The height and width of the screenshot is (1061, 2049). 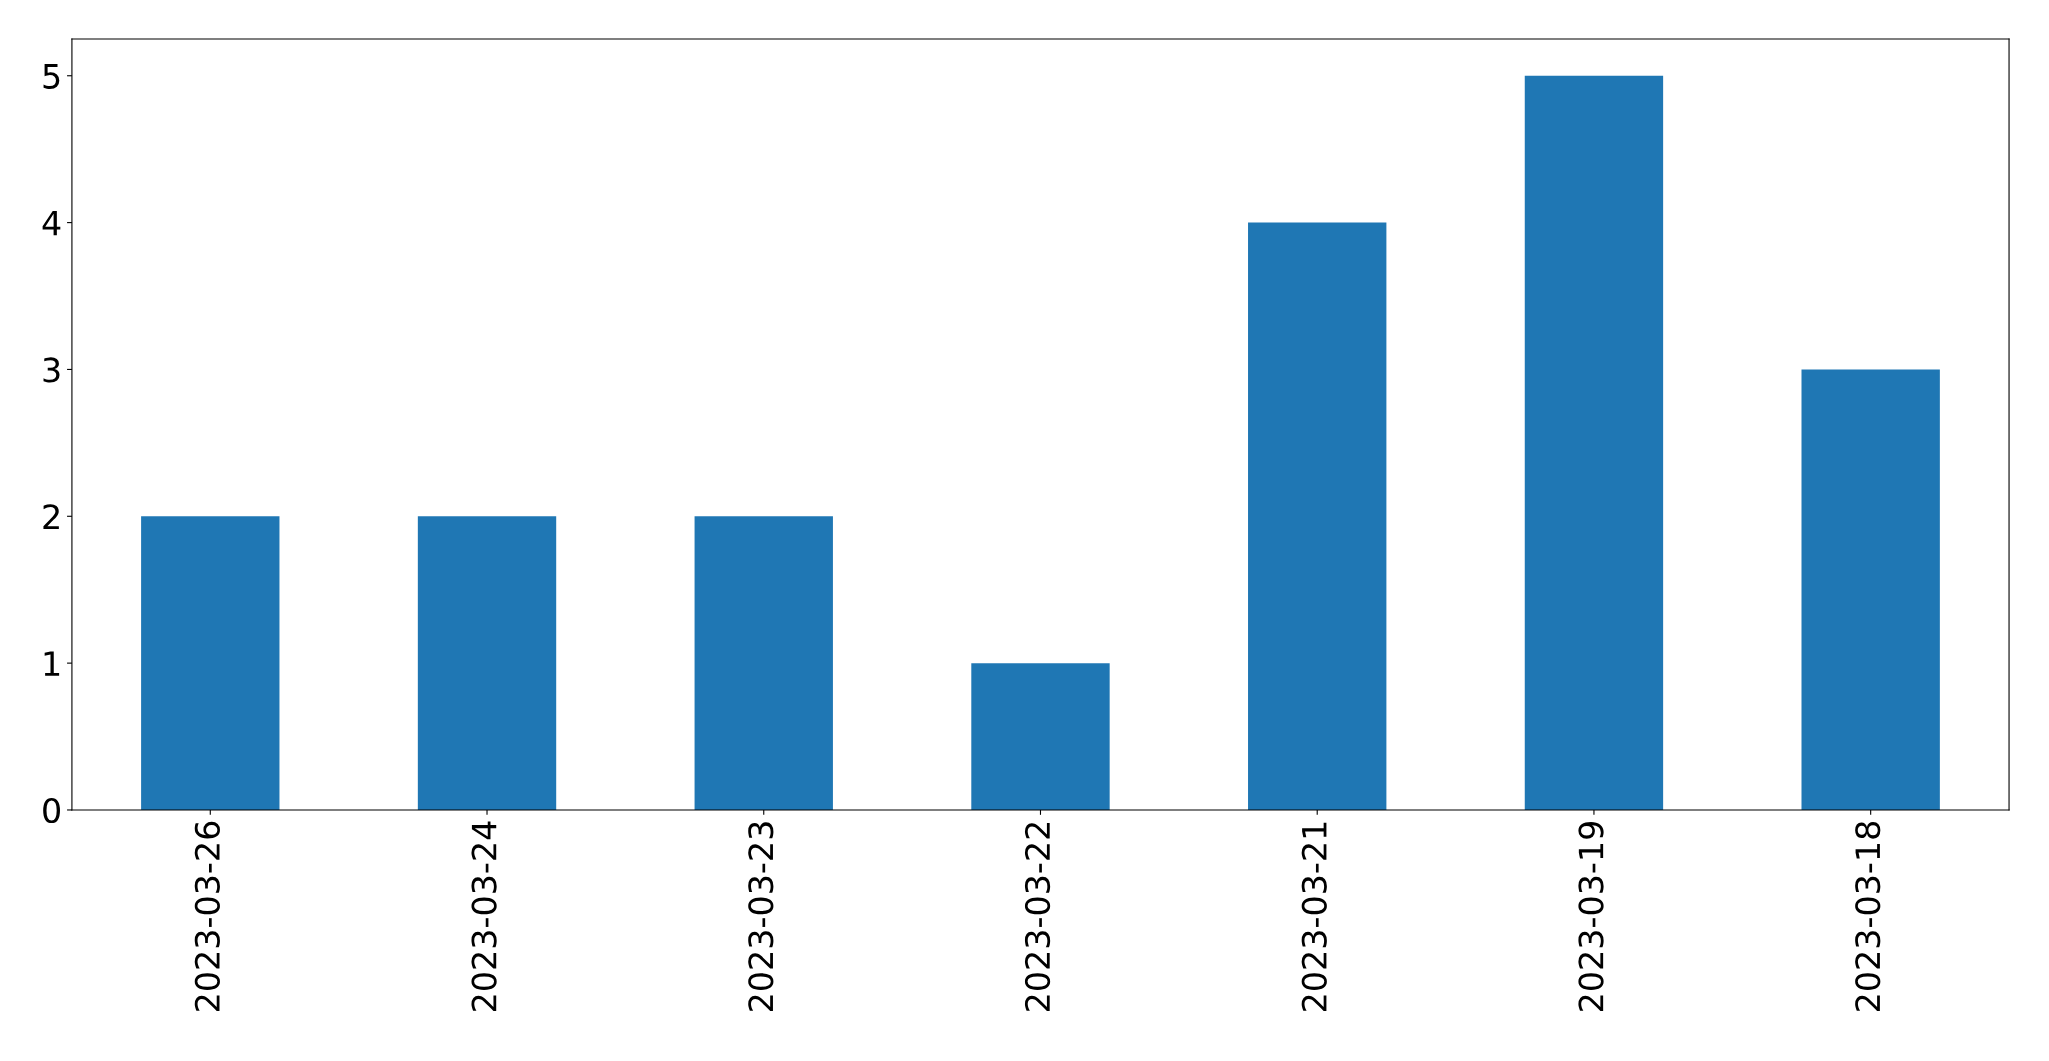 What do you see at coordinates (761, 916) in the screenshot?
I see `x-tick-label: 2023-03-23` at bounding box center [761, 916].